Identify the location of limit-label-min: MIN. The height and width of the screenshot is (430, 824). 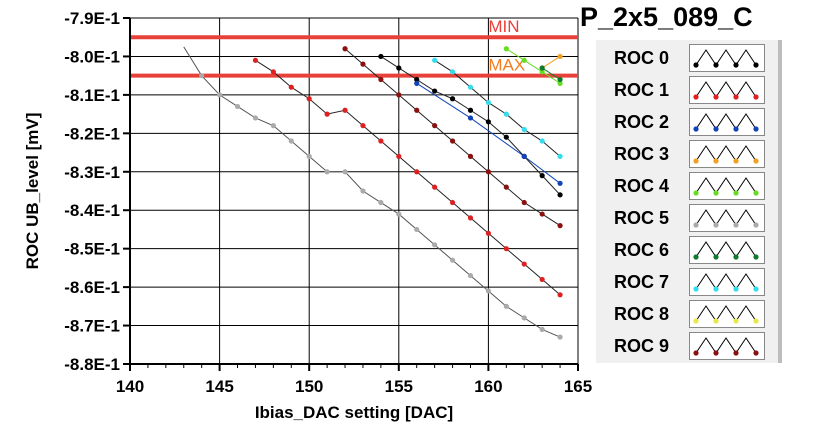
(503, 26).